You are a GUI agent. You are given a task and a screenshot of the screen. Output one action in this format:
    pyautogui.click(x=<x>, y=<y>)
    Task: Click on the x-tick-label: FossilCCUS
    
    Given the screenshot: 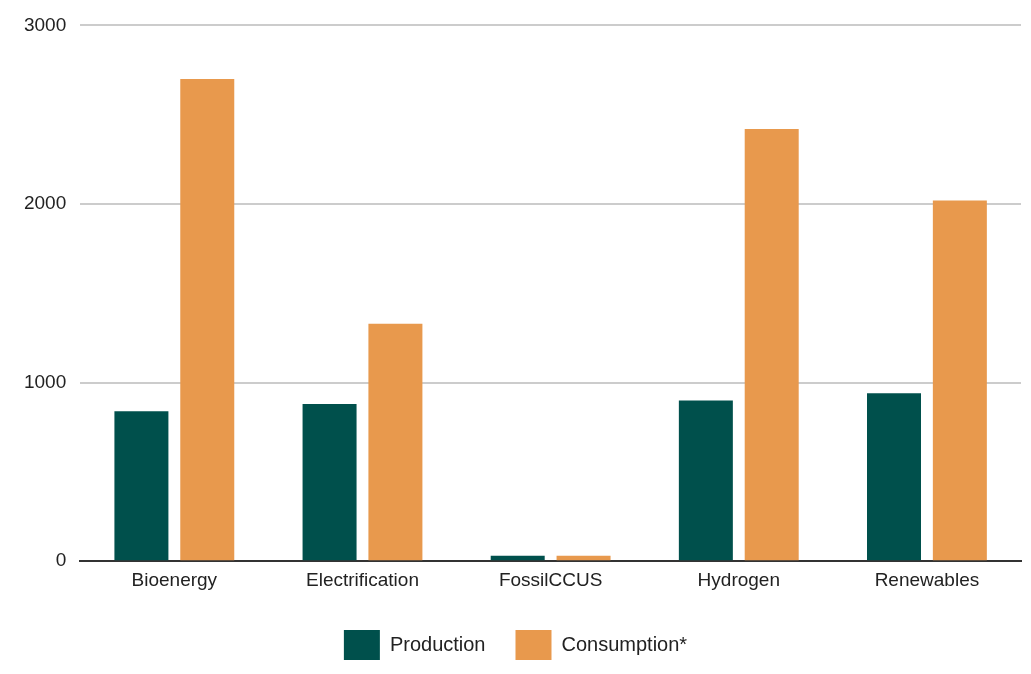 What is the action you would take?
    pyautogui.click(x=550, y=579)
    